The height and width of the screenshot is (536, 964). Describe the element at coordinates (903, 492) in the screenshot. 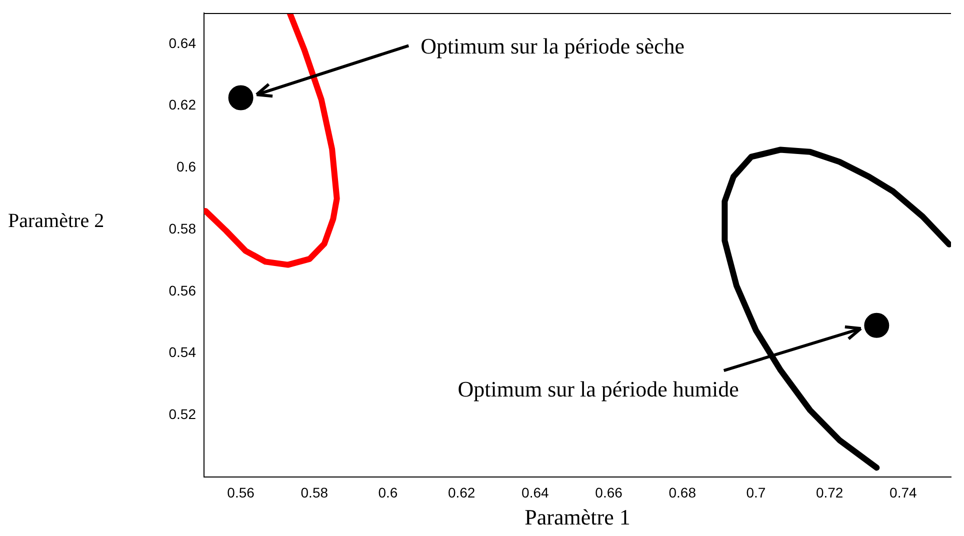

I see `x-tick-label: 0.74` at that location.